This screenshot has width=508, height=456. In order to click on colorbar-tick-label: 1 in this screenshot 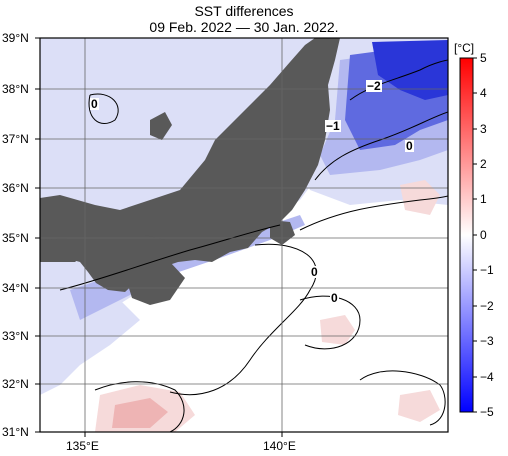, I will do `click(483, 199)`.